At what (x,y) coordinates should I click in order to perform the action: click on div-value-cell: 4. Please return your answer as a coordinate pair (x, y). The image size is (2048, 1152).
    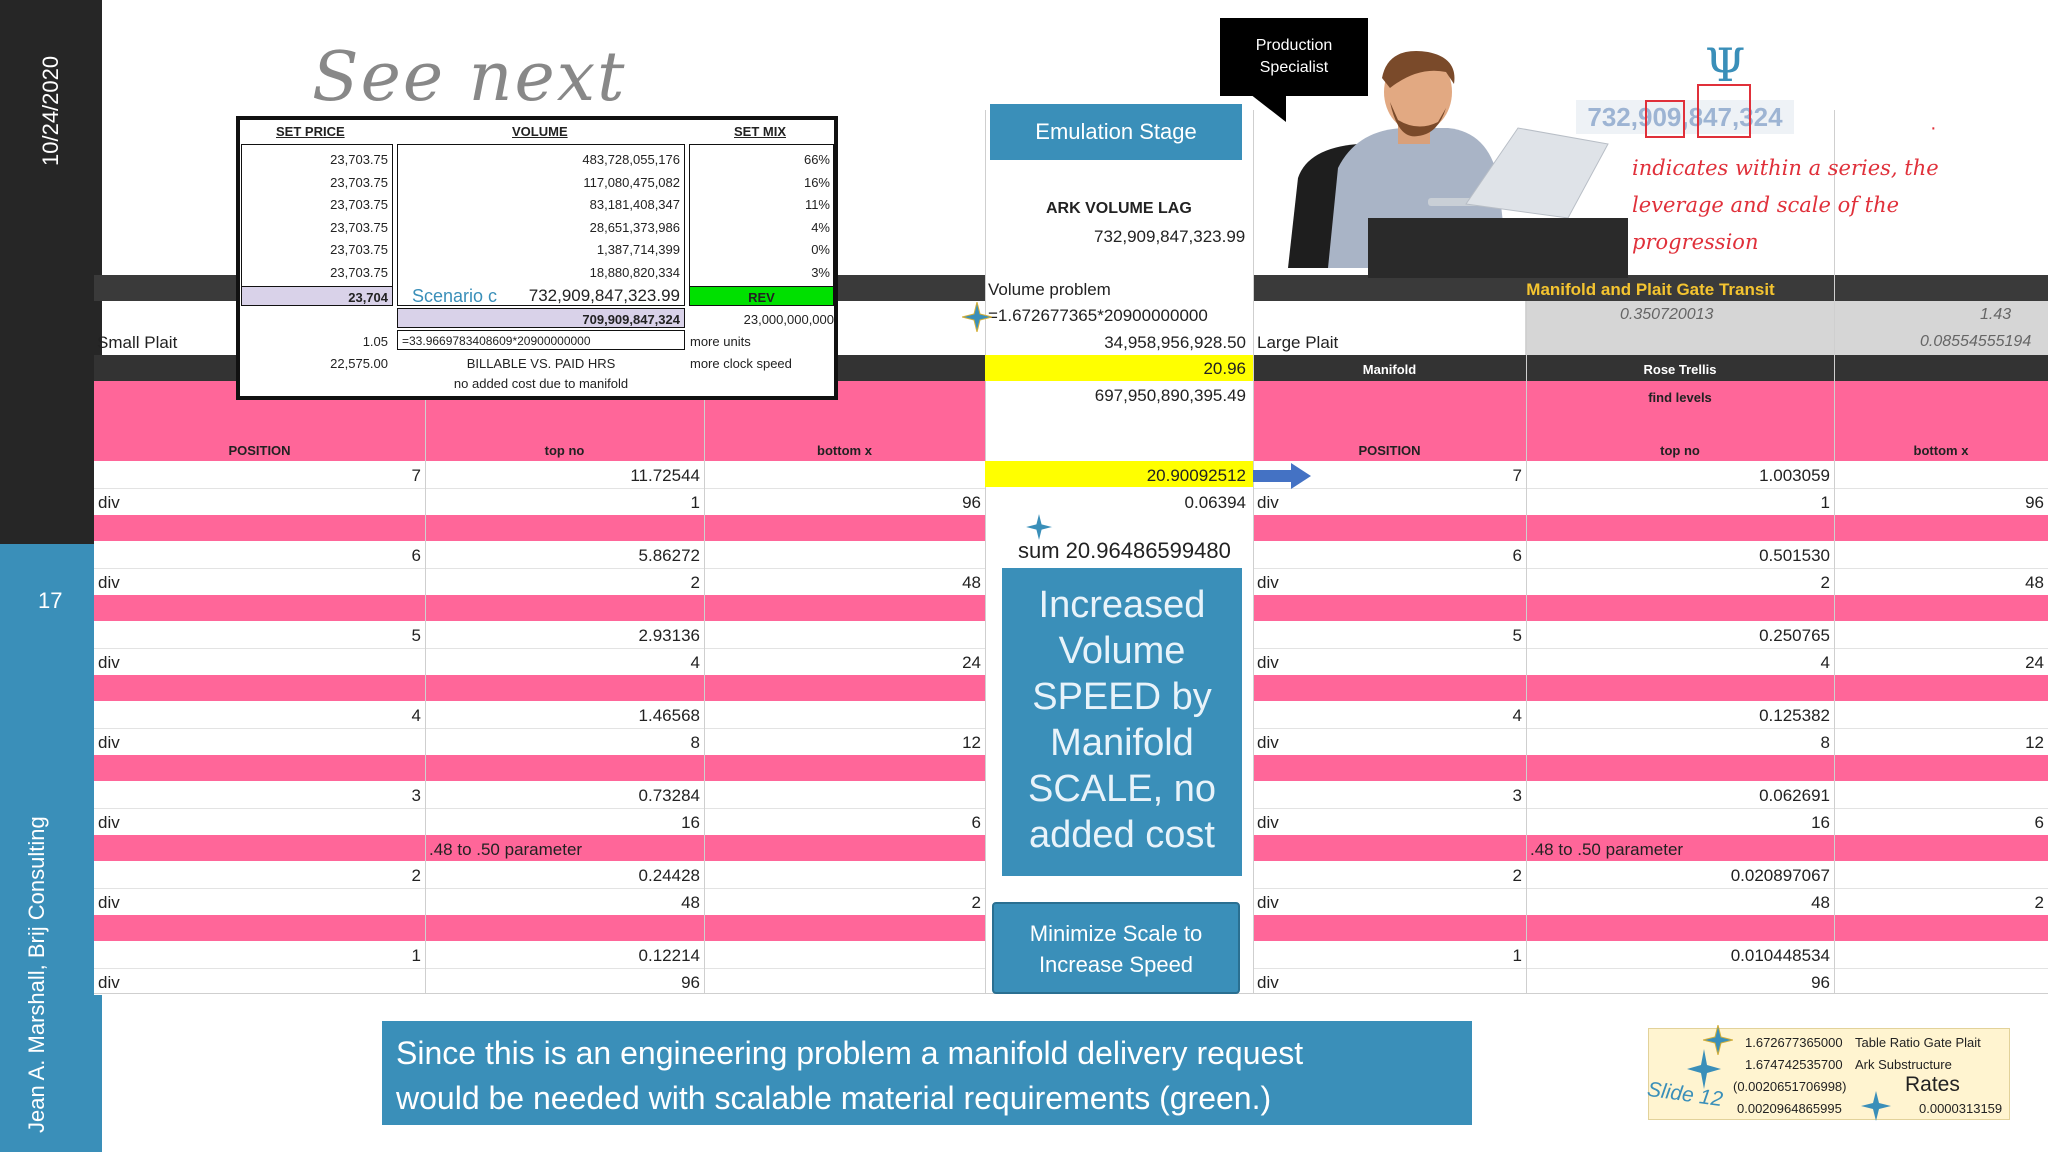
    Looking at the image, I should click on (1825, 662).